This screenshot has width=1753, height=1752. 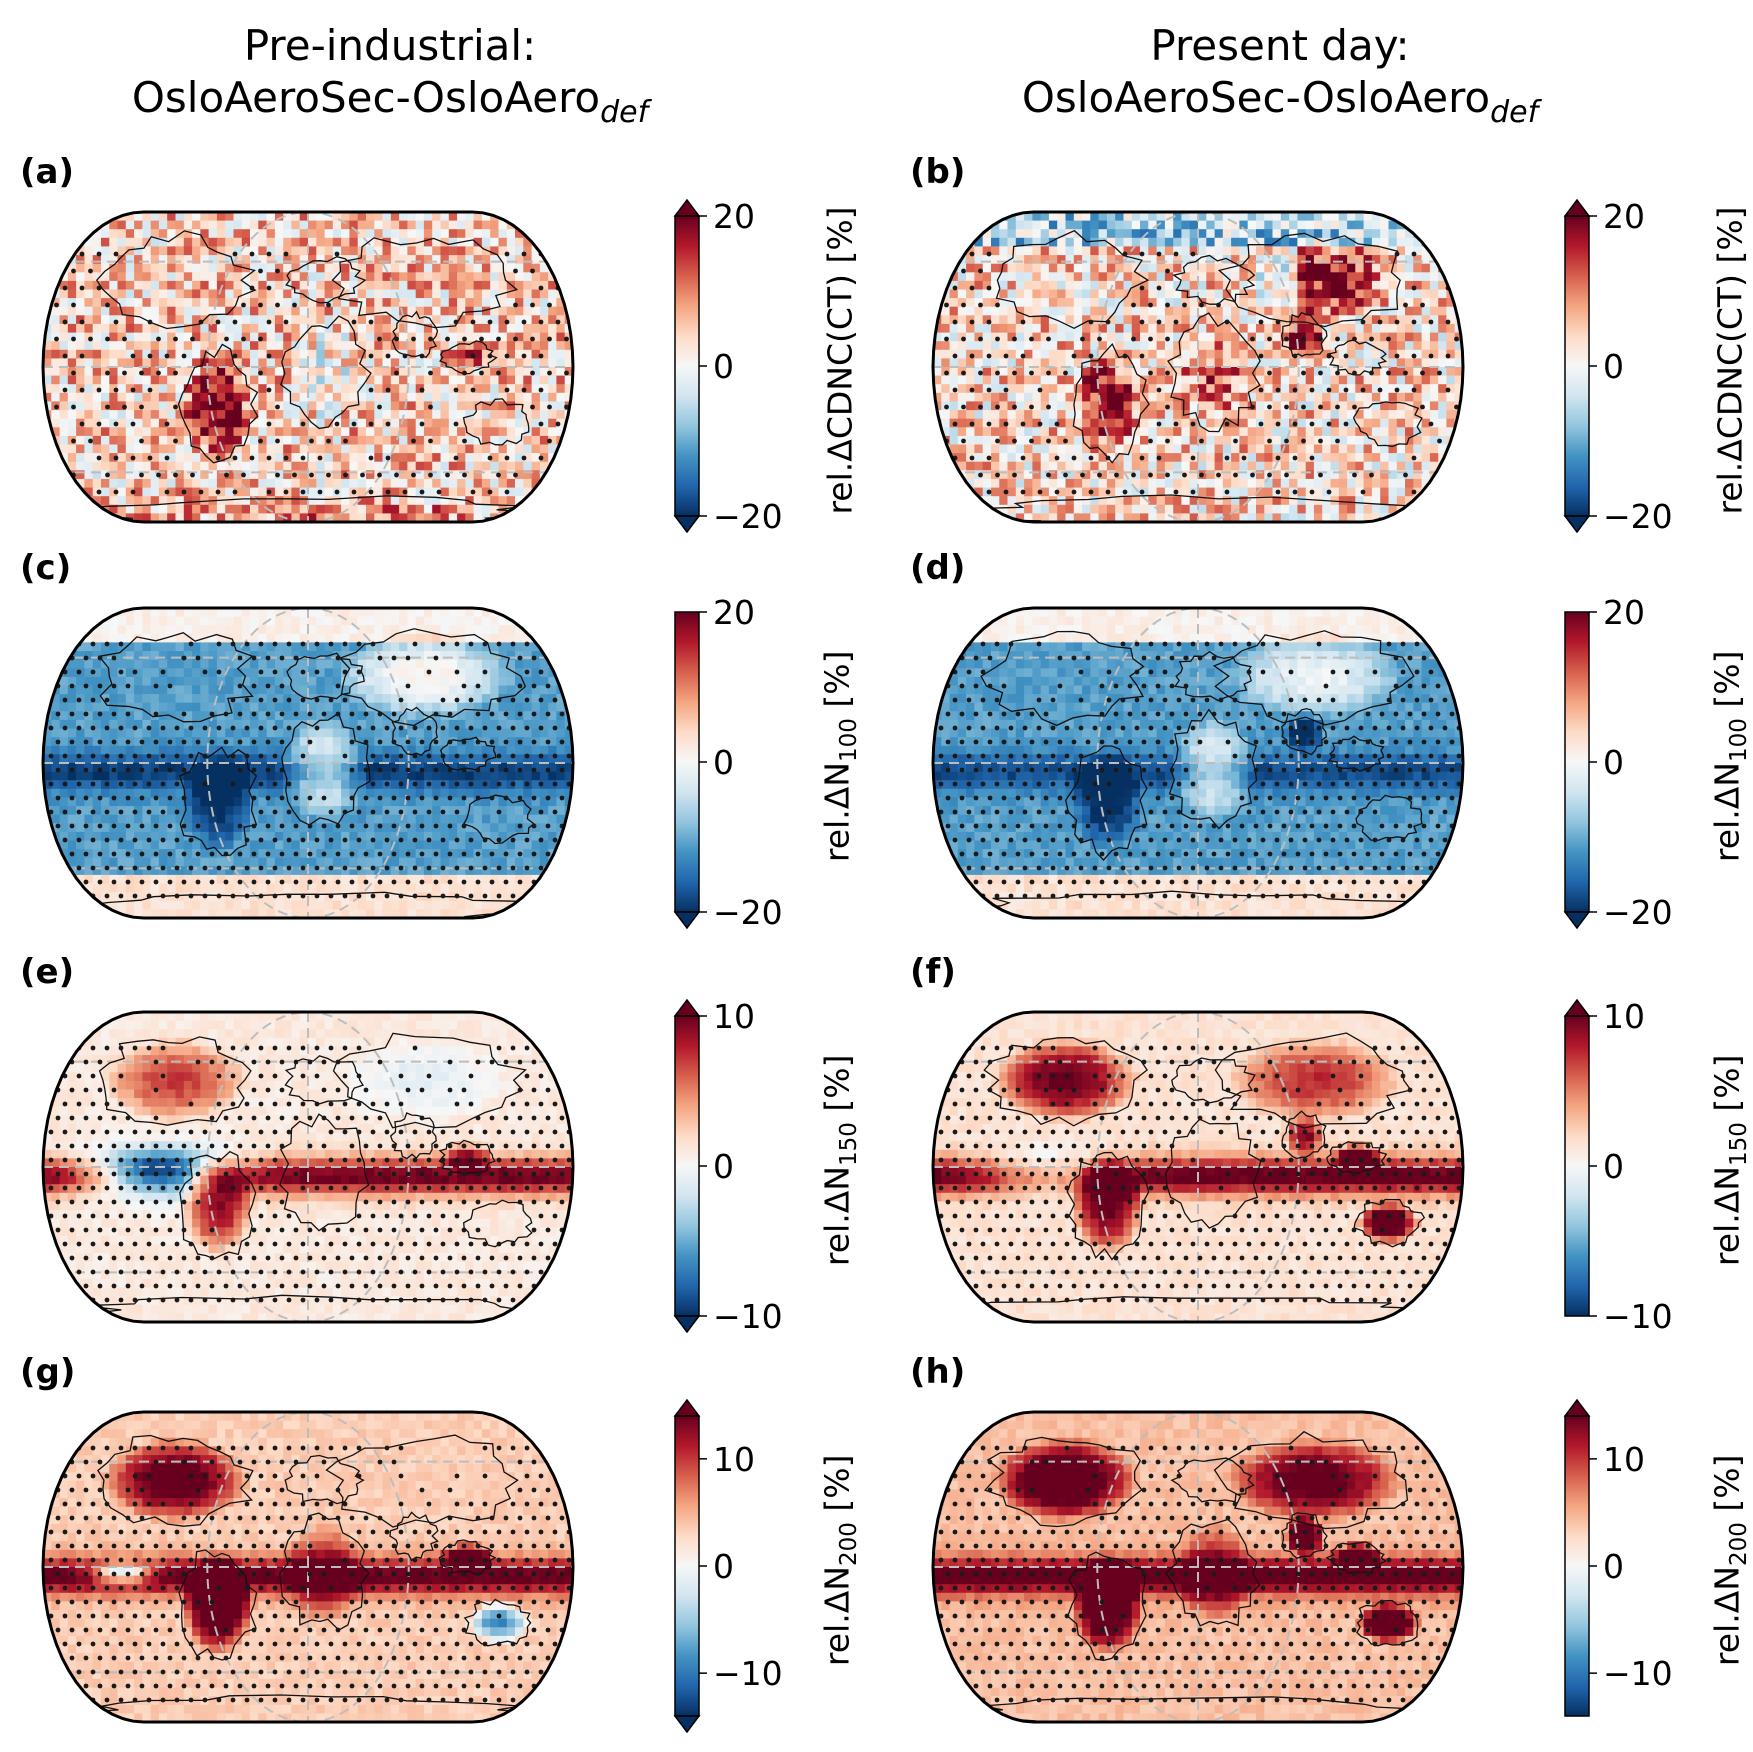 I want to click on panel-label: (c), so click(x=45, y=568).